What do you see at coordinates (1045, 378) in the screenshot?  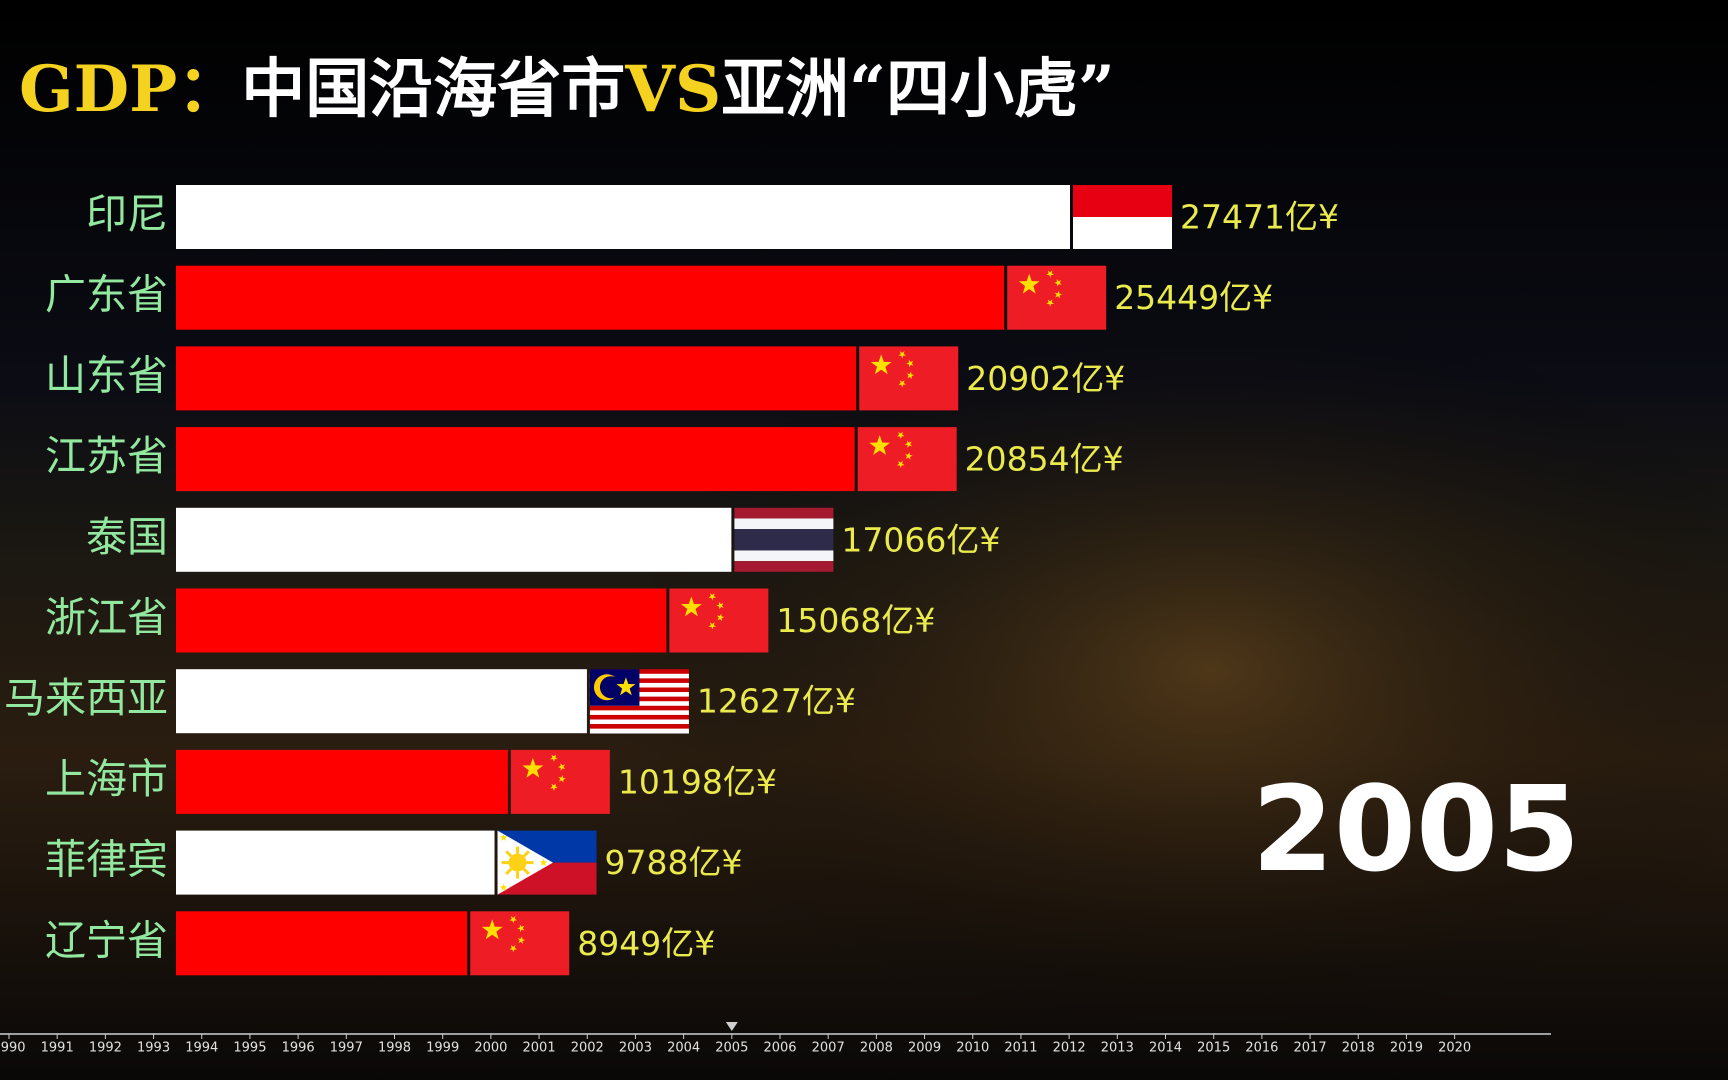 I see `value-label: 20902亿¥` at bounding box center [1045, 378].